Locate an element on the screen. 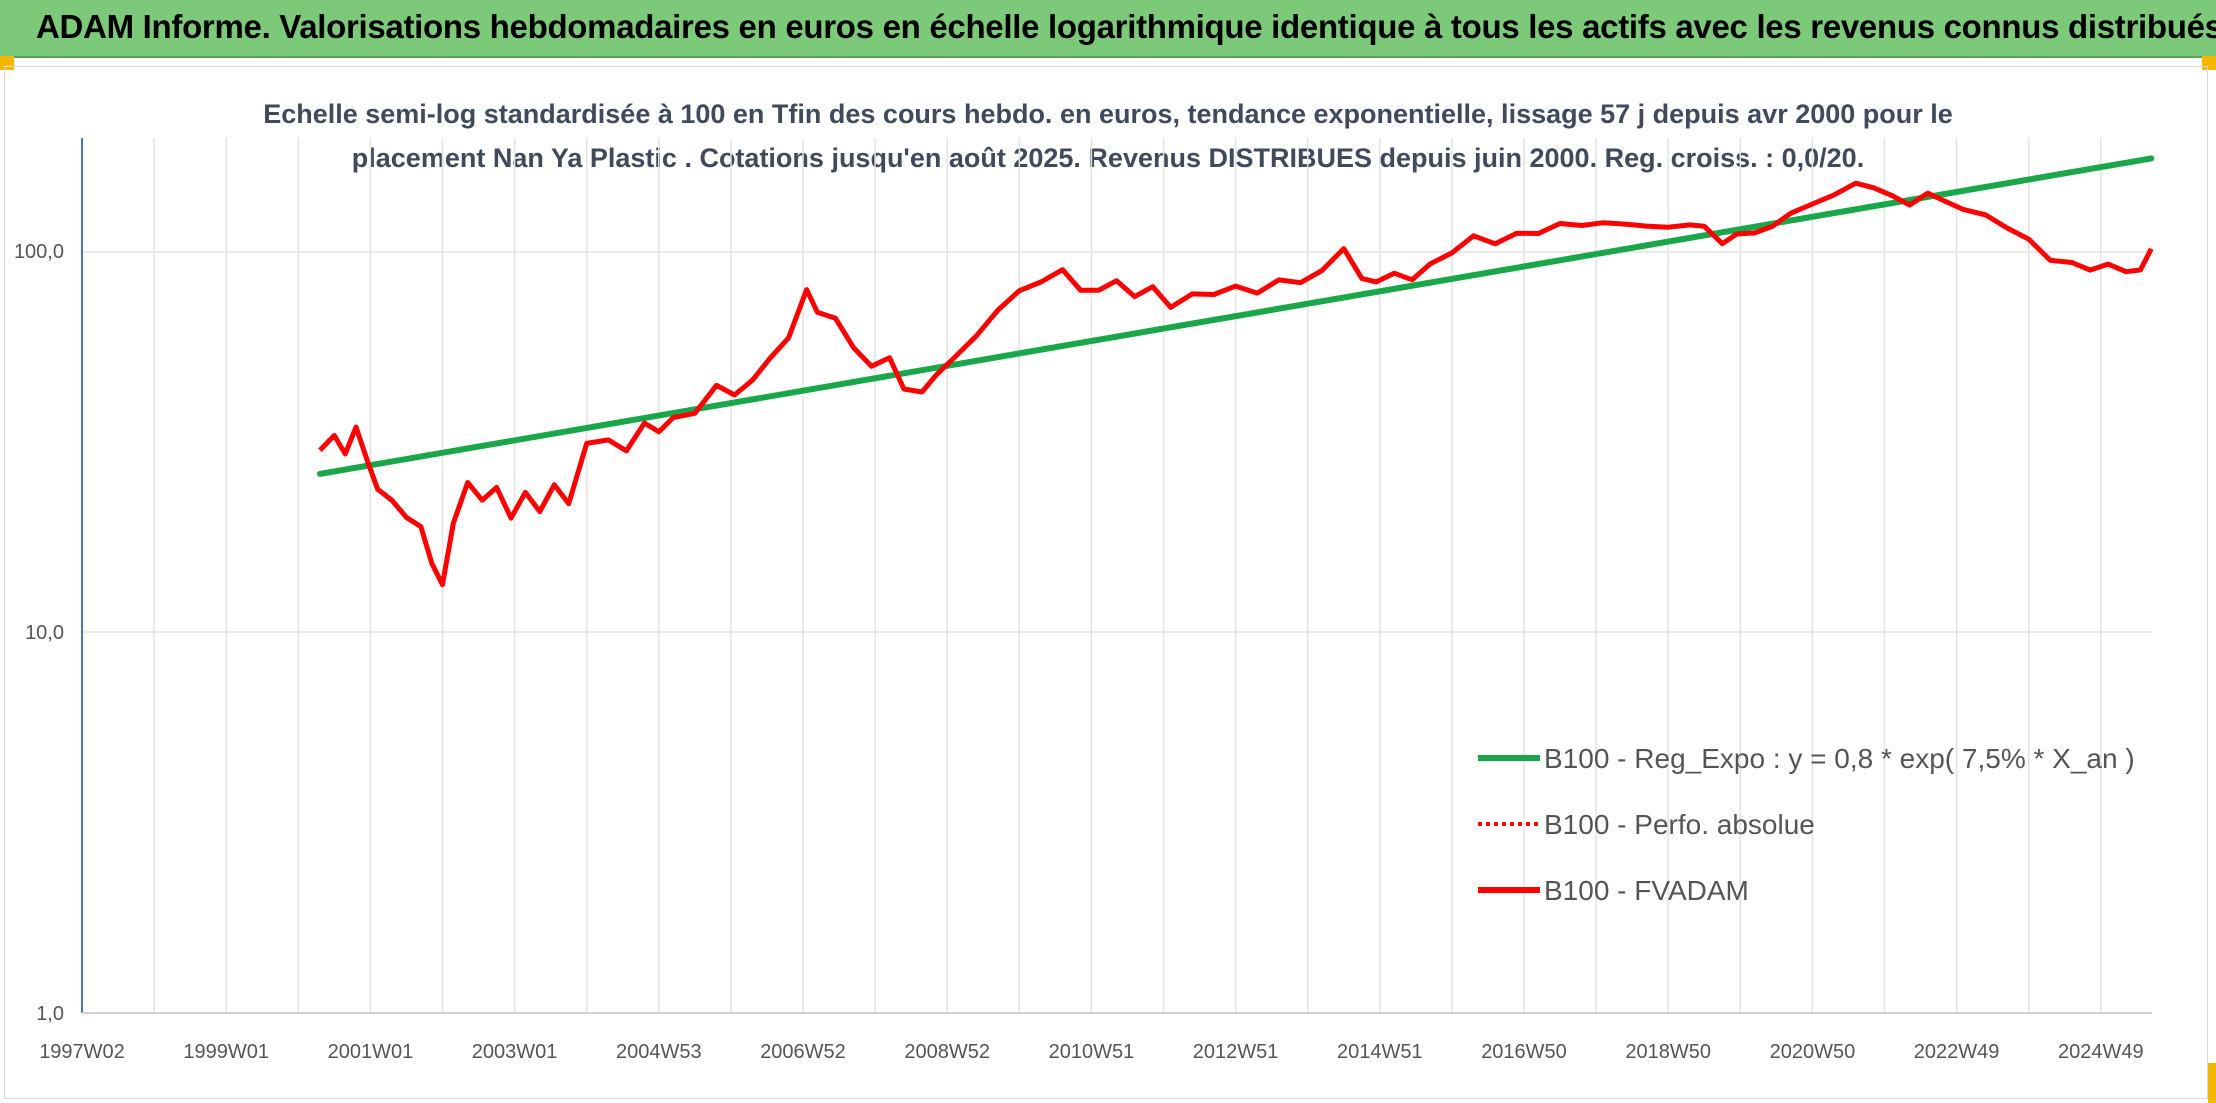 This screenshot has width=2216, height=1103. corner-marker-bottom-right is located at coordinates (2212, 1083).